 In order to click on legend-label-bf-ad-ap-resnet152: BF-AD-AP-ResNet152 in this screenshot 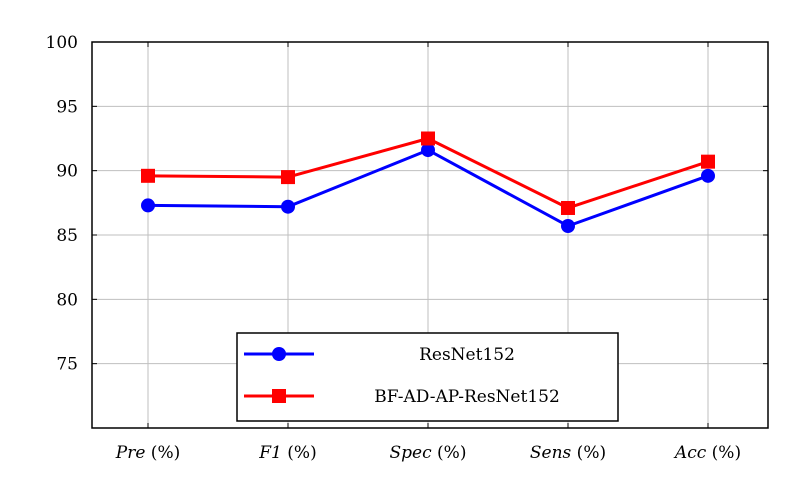, I will do `click(467, 397)`.